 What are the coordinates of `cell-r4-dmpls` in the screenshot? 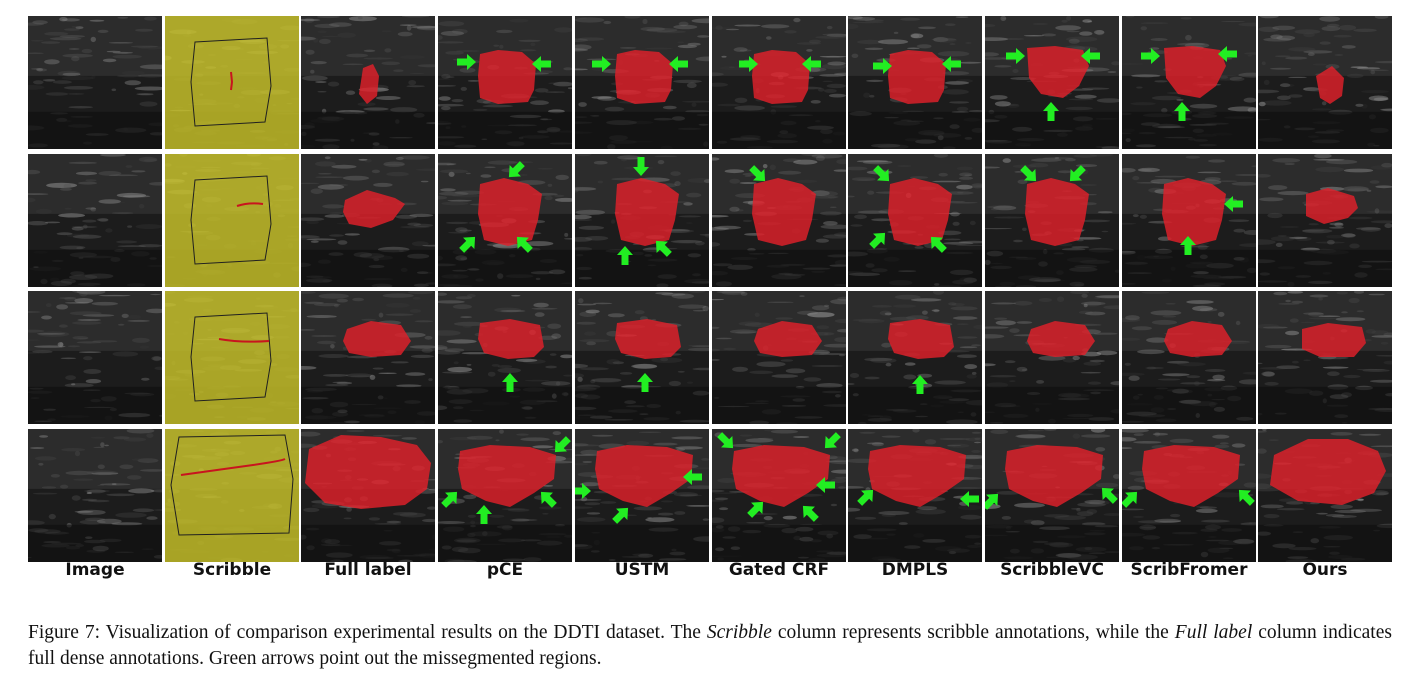 It's located at (915, 495).